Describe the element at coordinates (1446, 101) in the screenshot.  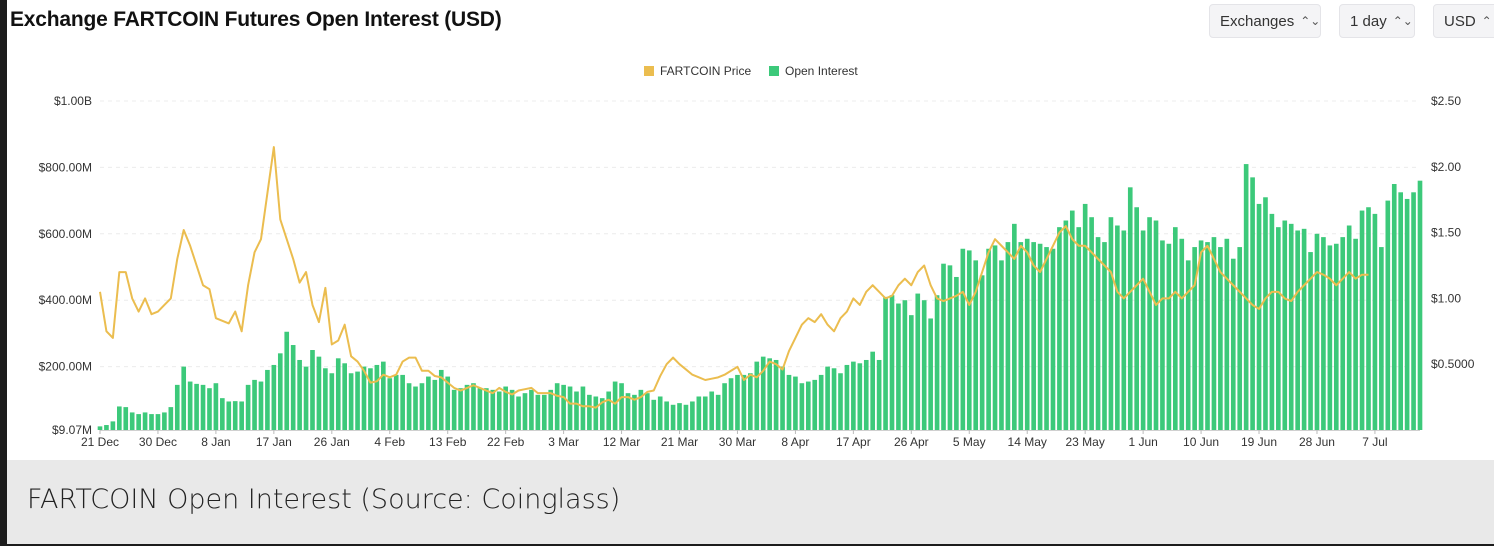
I see `y-right-tick-label: $2.50` at that location.